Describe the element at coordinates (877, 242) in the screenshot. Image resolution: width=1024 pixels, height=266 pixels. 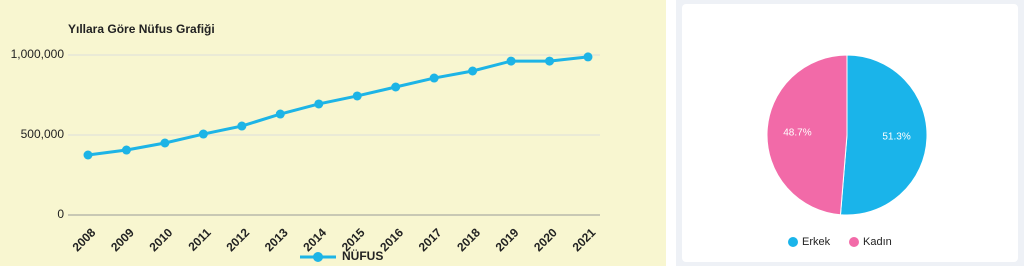
I see `legend-label: Kadın` at that location.